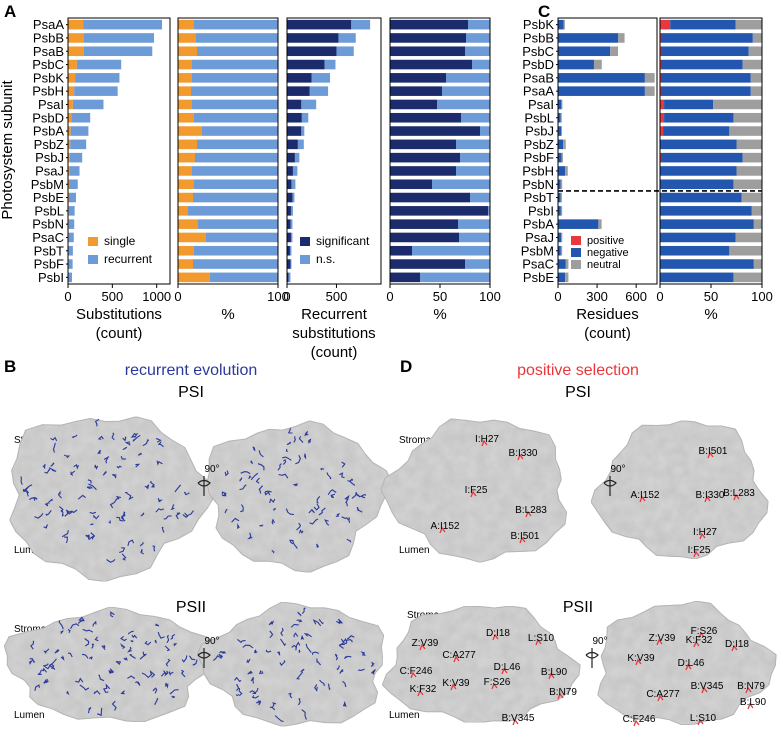 The image size is (777, 747). Describe the element at coordinates (639, 719) in the screenshot. I see `psii-side-site-label: C:F246` at that location.